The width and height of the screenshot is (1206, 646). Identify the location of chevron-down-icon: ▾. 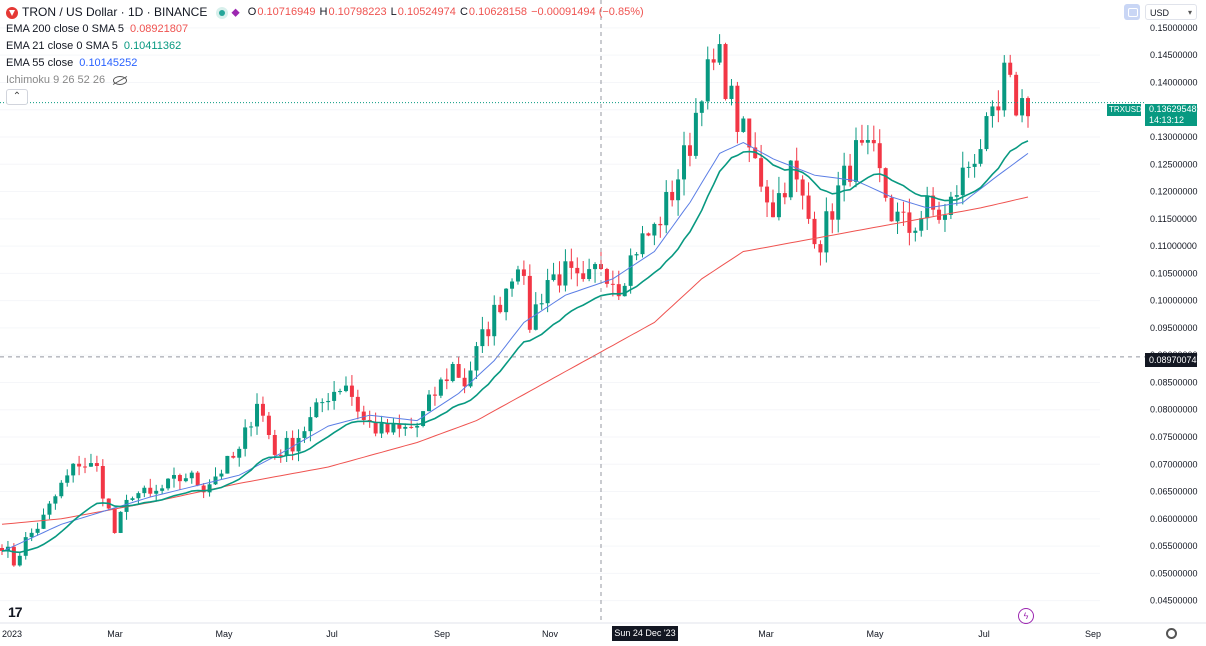
(1189, 12).